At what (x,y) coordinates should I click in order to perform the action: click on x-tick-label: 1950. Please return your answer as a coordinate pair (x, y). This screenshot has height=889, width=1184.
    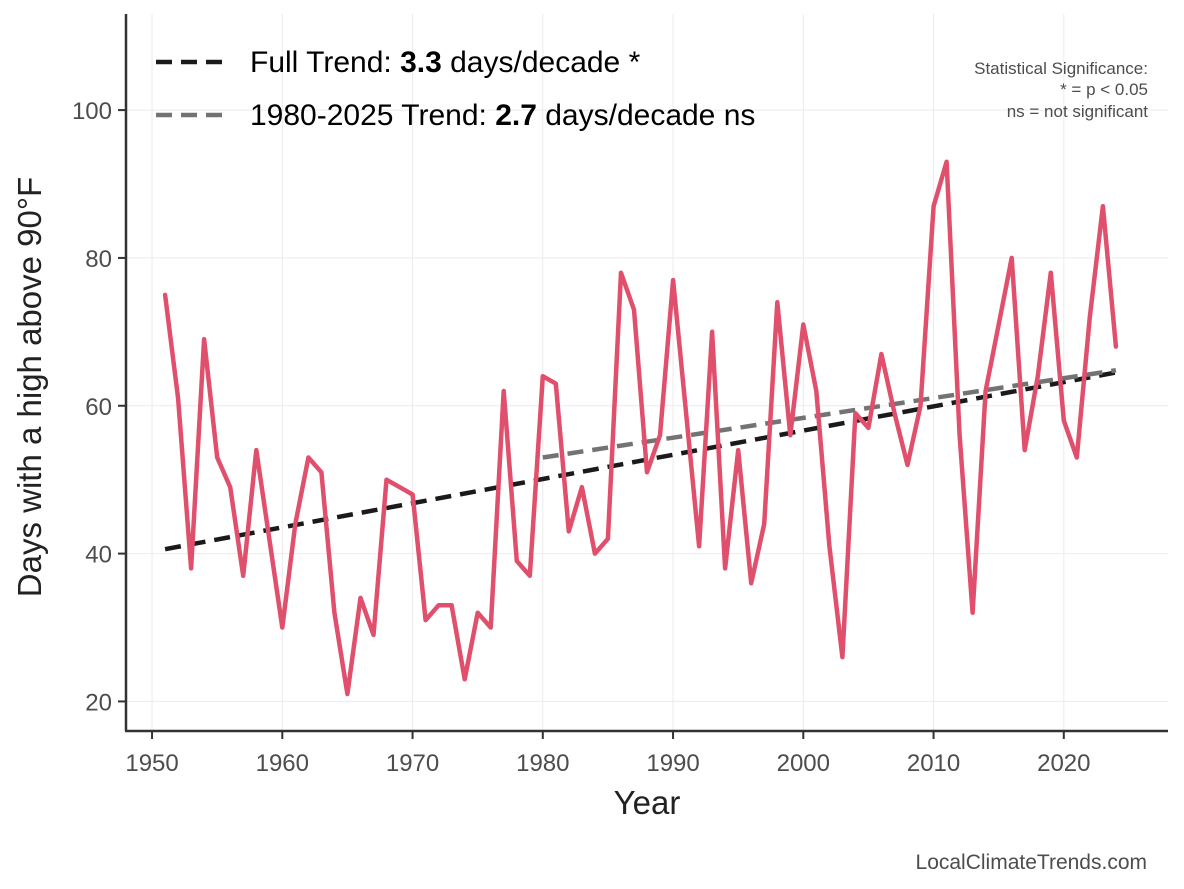
    Looking at the image, I should click on (151, 763).